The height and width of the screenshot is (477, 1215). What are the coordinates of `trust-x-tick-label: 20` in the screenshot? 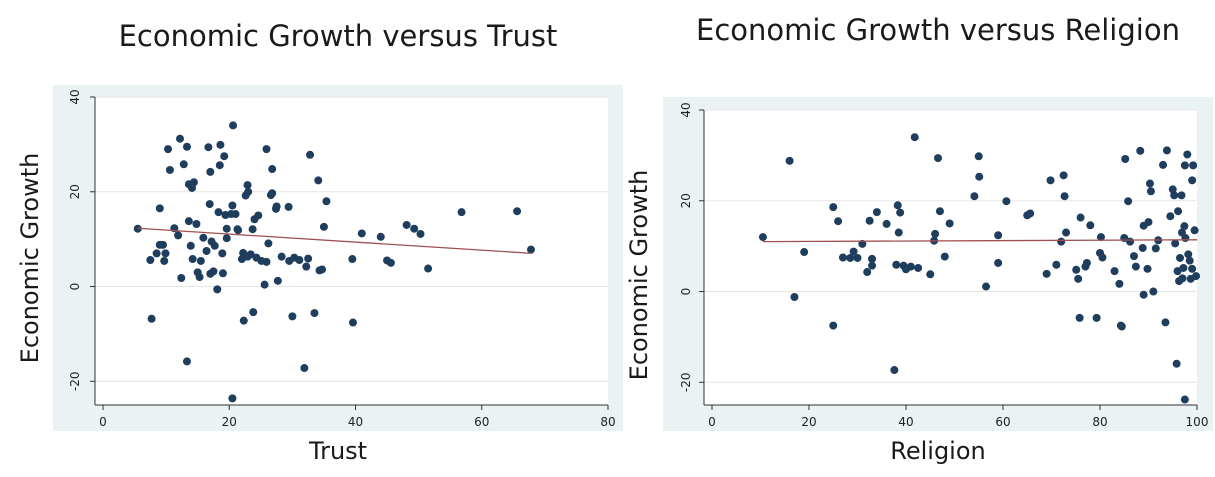 It's located at (229, 422).